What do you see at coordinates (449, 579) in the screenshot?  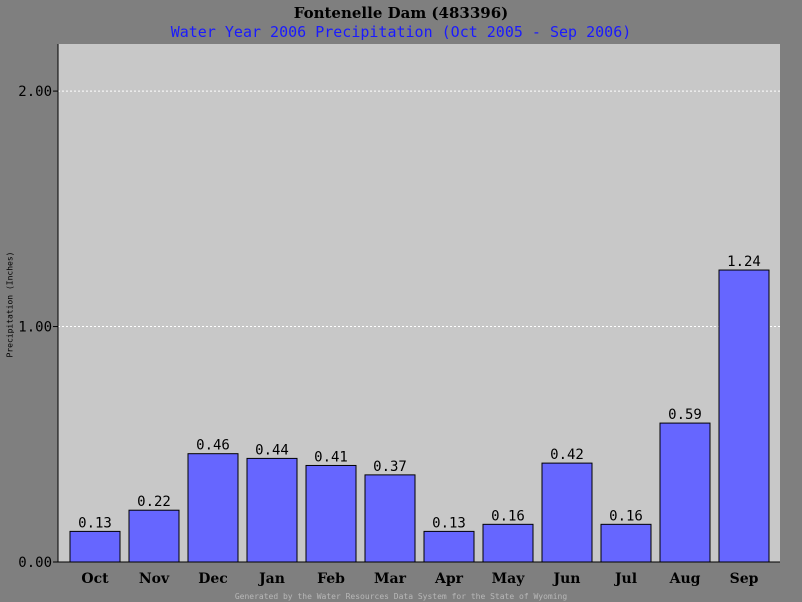 I see `x-tick-label: Apr` at bounding box center [449, 579].